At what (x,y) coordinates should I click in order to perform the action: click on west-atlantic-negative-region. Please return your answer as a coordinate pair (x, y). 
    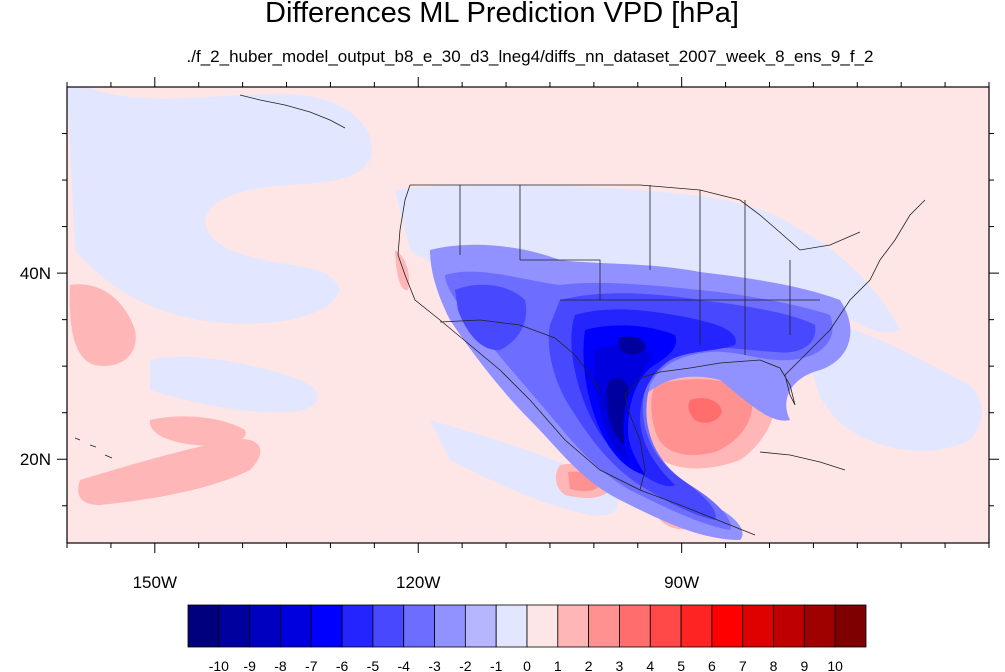
    Looking at the image, I should click on (896, 385).